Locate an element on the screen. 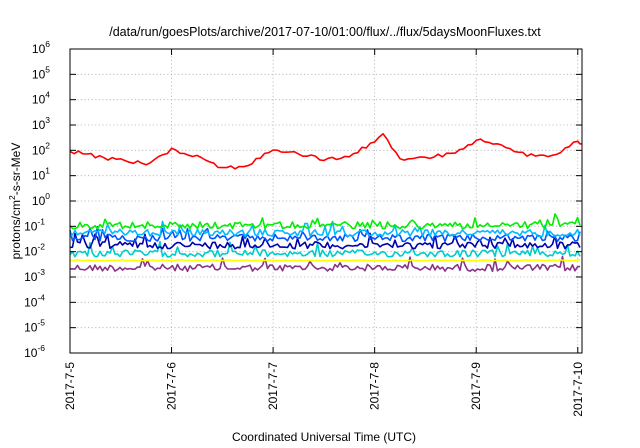 Image resolution: width=640 pixels, height=448 pixels. x-tick-label: 2017-7-9 is located at coordinates (476, 386).